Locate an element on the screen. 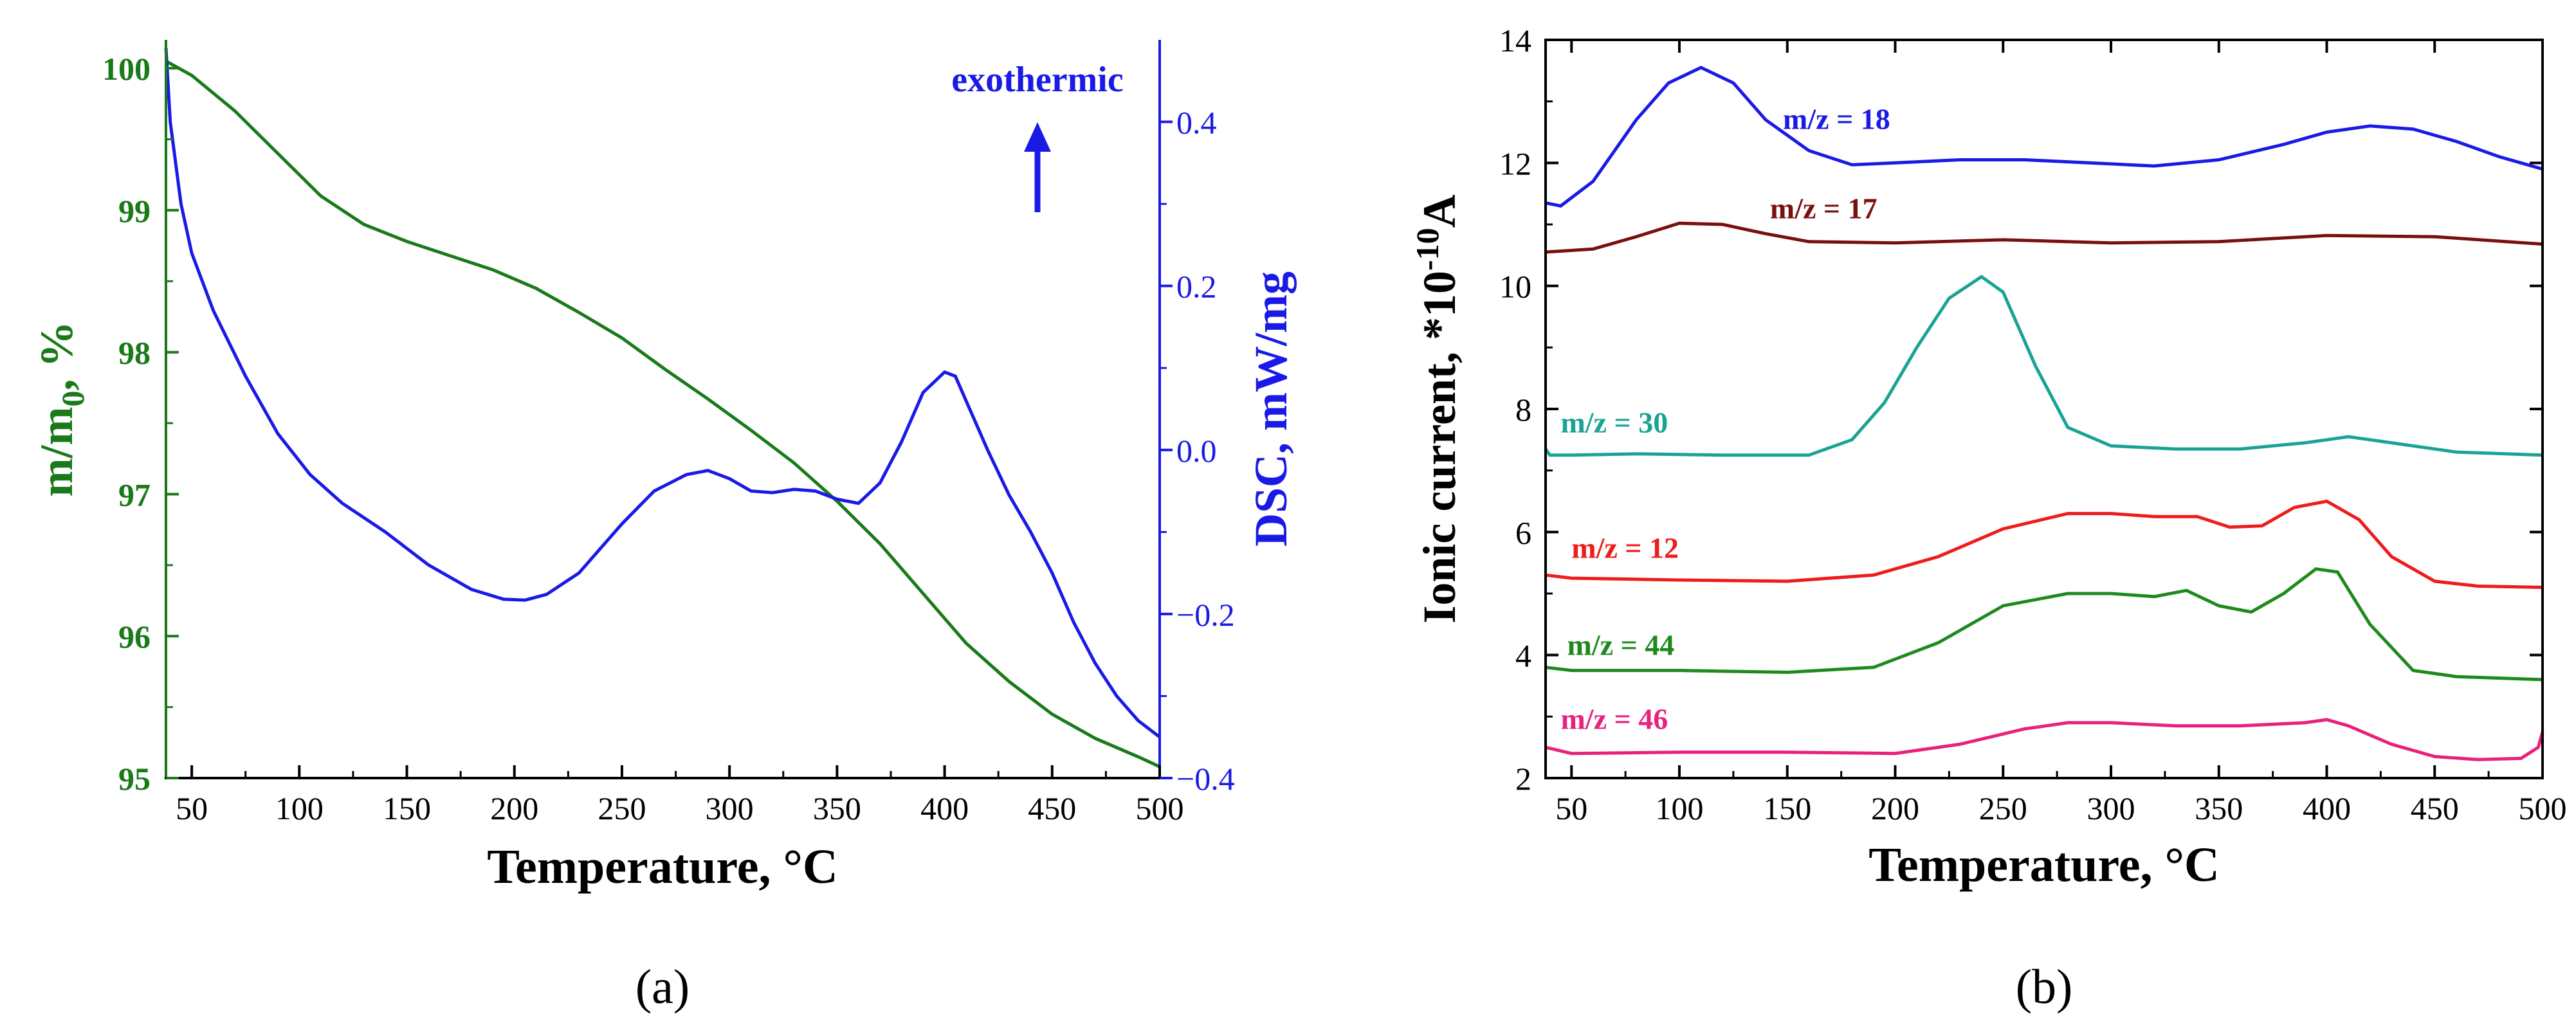 Image resolution: width=2576 pixels, height=1025 pixels. panel-a-label: (a) is located at coordinates (662, 987).